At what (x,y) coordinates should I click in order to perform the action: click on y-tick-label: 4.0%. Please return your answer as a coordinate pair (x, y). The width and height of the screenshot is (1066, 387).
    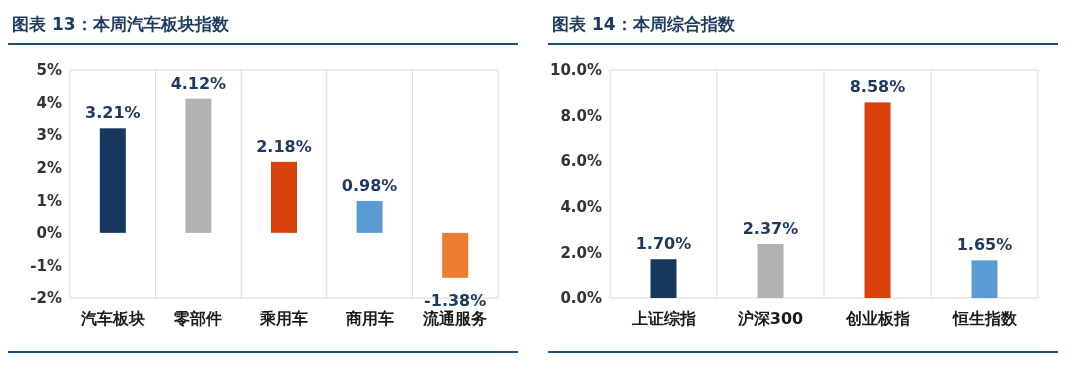
    Looking at the image, I should click on (581, 207).